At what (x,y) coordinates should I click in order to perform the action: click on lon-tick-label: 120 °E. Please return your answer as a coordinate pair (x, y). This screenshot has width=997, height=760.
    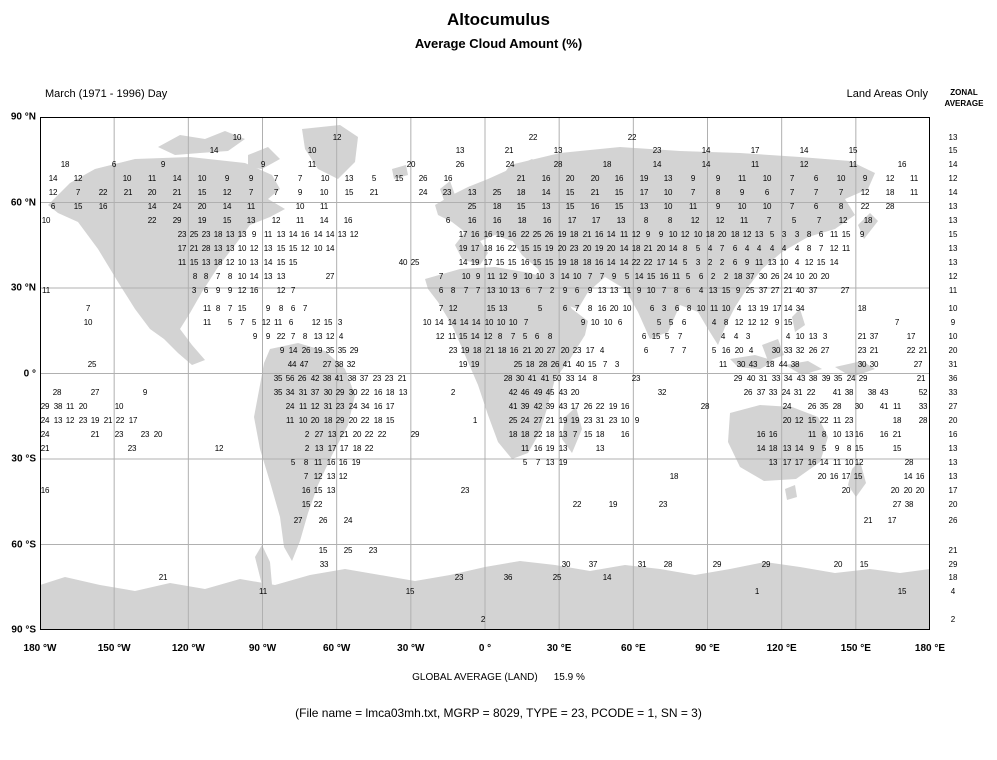
    Looking at the image, I should click on (781, 648).